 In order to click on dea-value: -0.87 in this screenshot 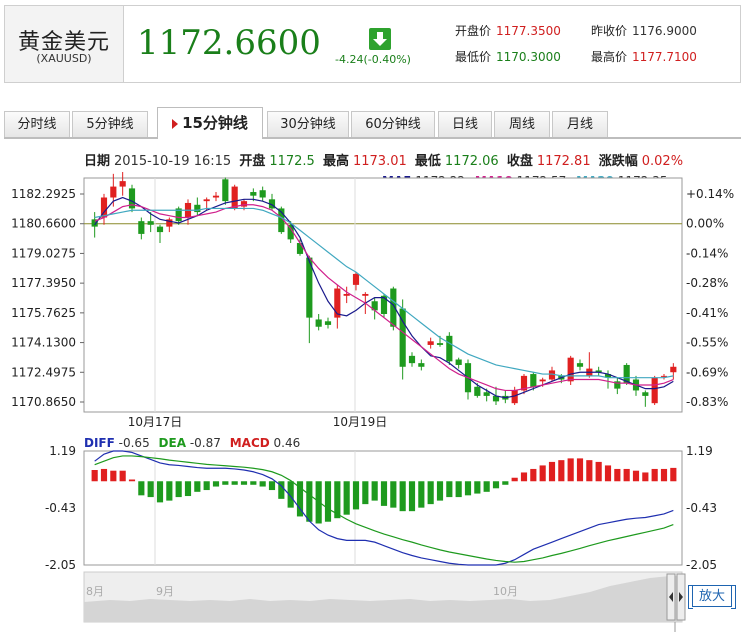, I will do `click(205, 443)`.